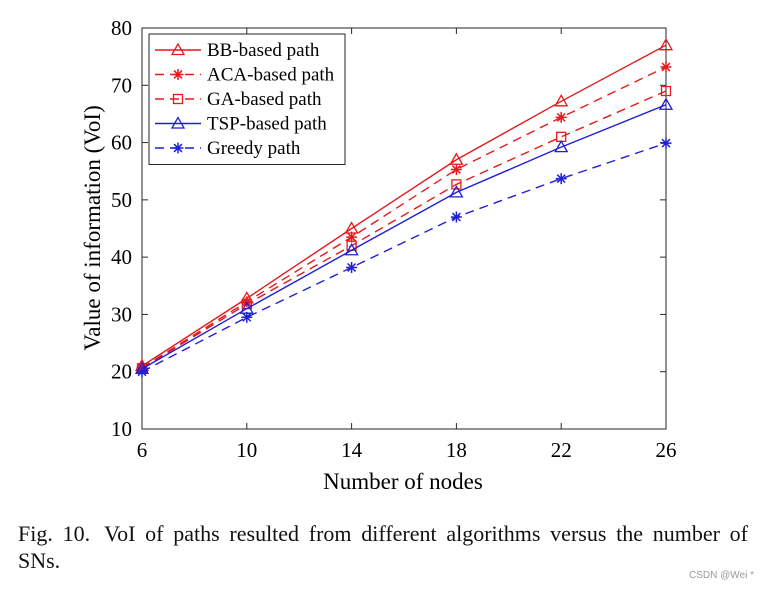 The width and height of the screenshot is (764, 589). I want to click on y-tick-label: 50, so click(121, 200).